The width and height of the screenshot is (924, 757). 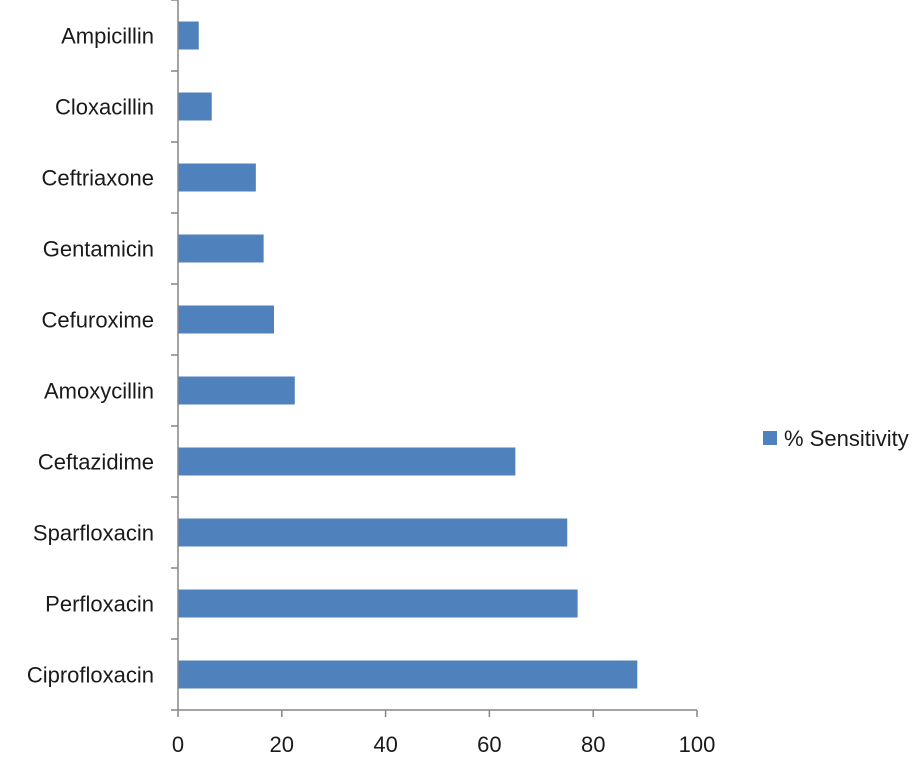 What do you see at coordinates (697, 744) in the screenshot?
I see `x-tick-label-100: 100` at bounding box center [697, 744].